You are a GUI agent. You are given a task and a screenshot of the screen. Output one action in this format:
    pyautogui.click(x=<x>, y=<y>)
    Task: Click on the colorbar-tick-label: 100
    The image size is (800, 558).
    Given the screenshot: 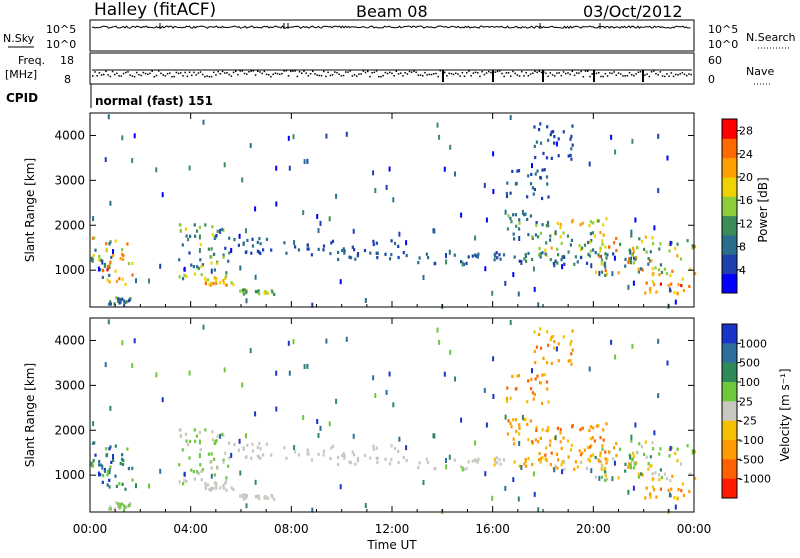 What is the action you would take?
    pyautogui.click(x=749, y=382)
    